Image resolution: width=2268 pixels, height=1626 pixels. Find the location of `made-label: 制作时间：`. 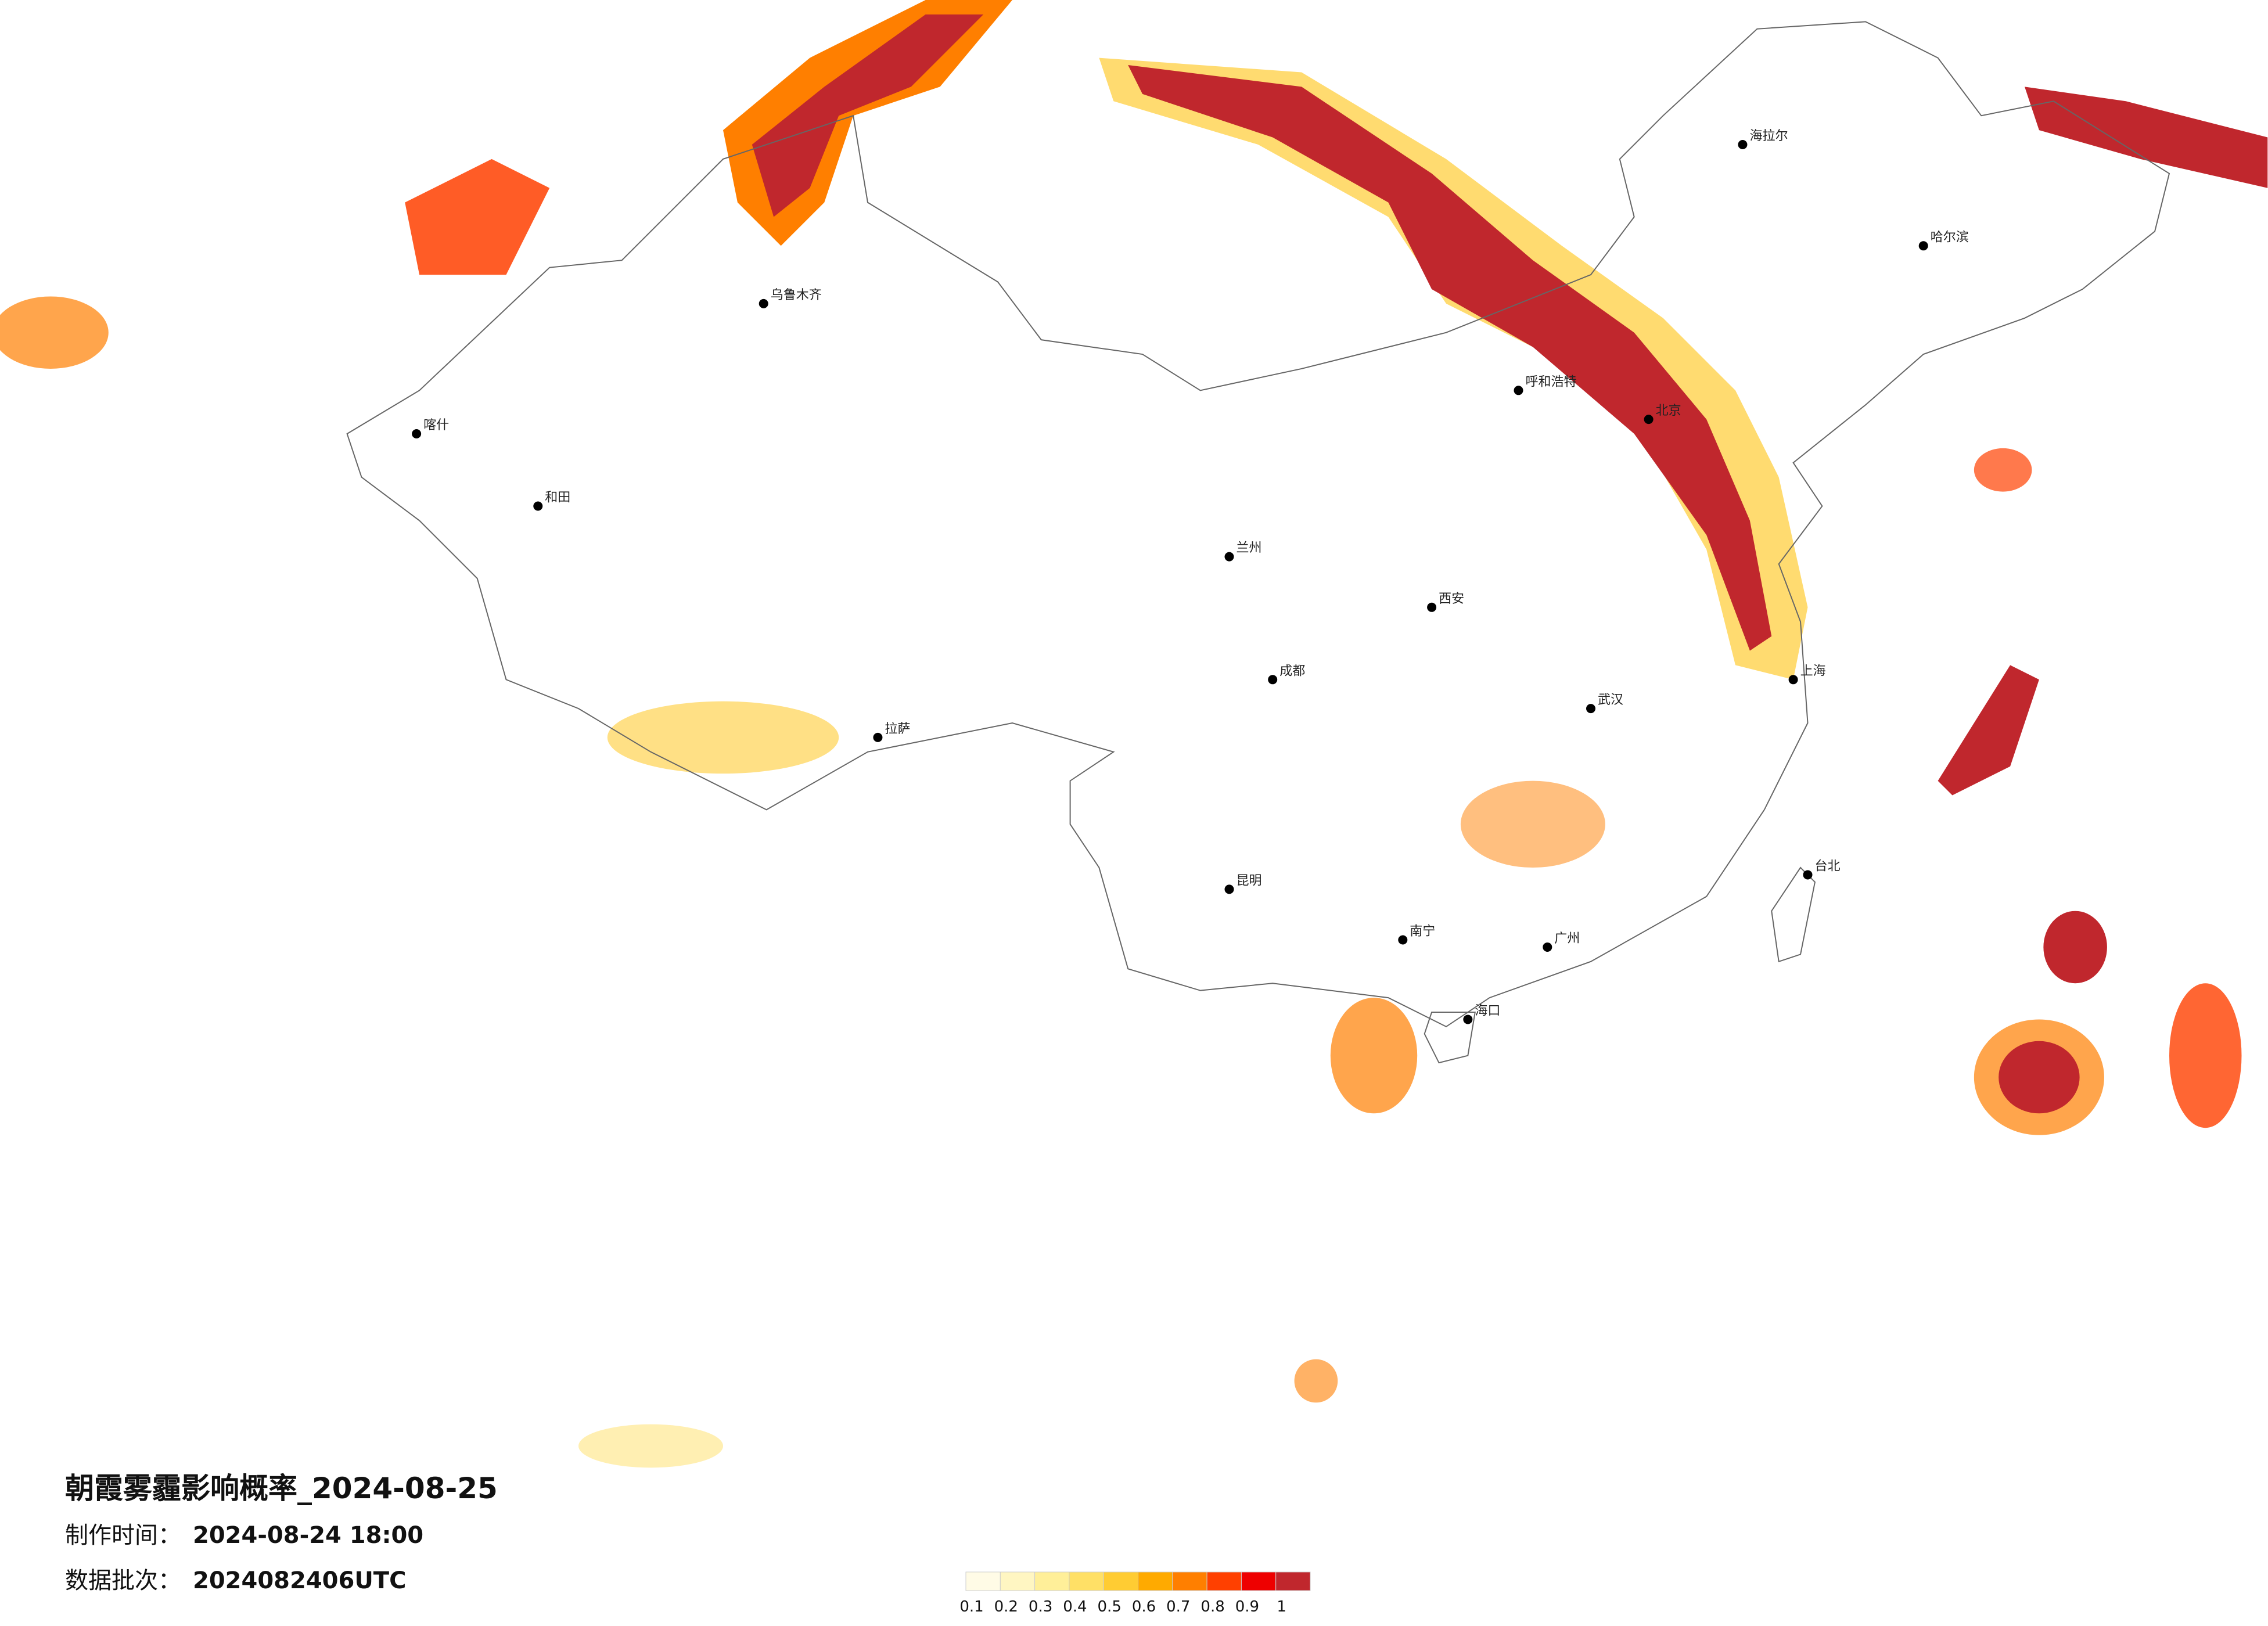

made-label: 制作时间： is located at coordinates (123, 1535).